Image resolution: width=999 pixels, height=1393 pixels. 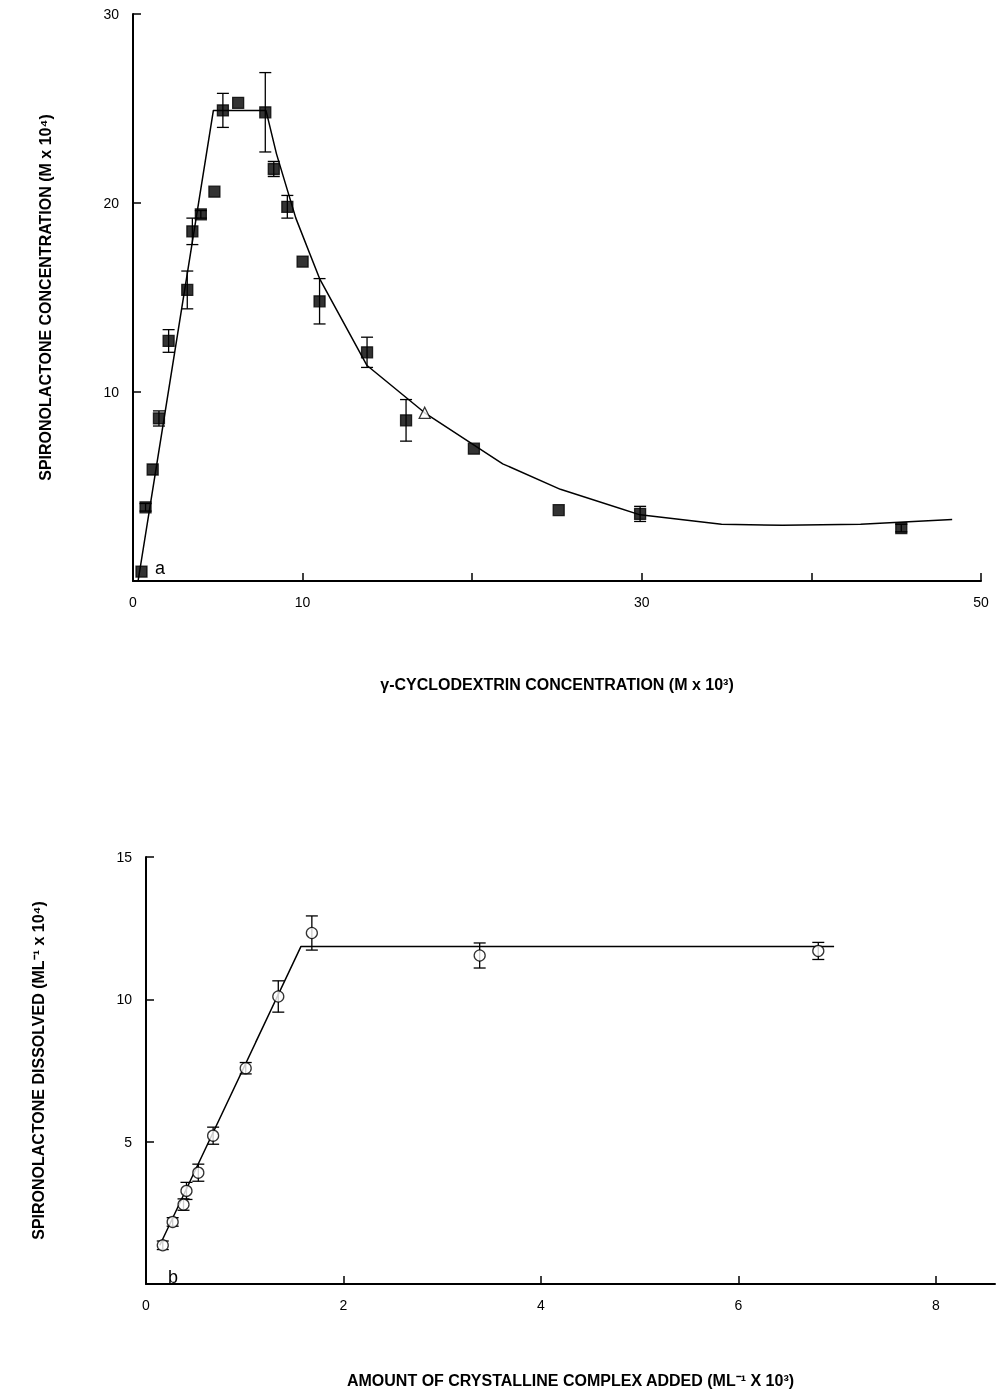 I want to click on x-tick-label: 2, so click(x=343, y=1305).